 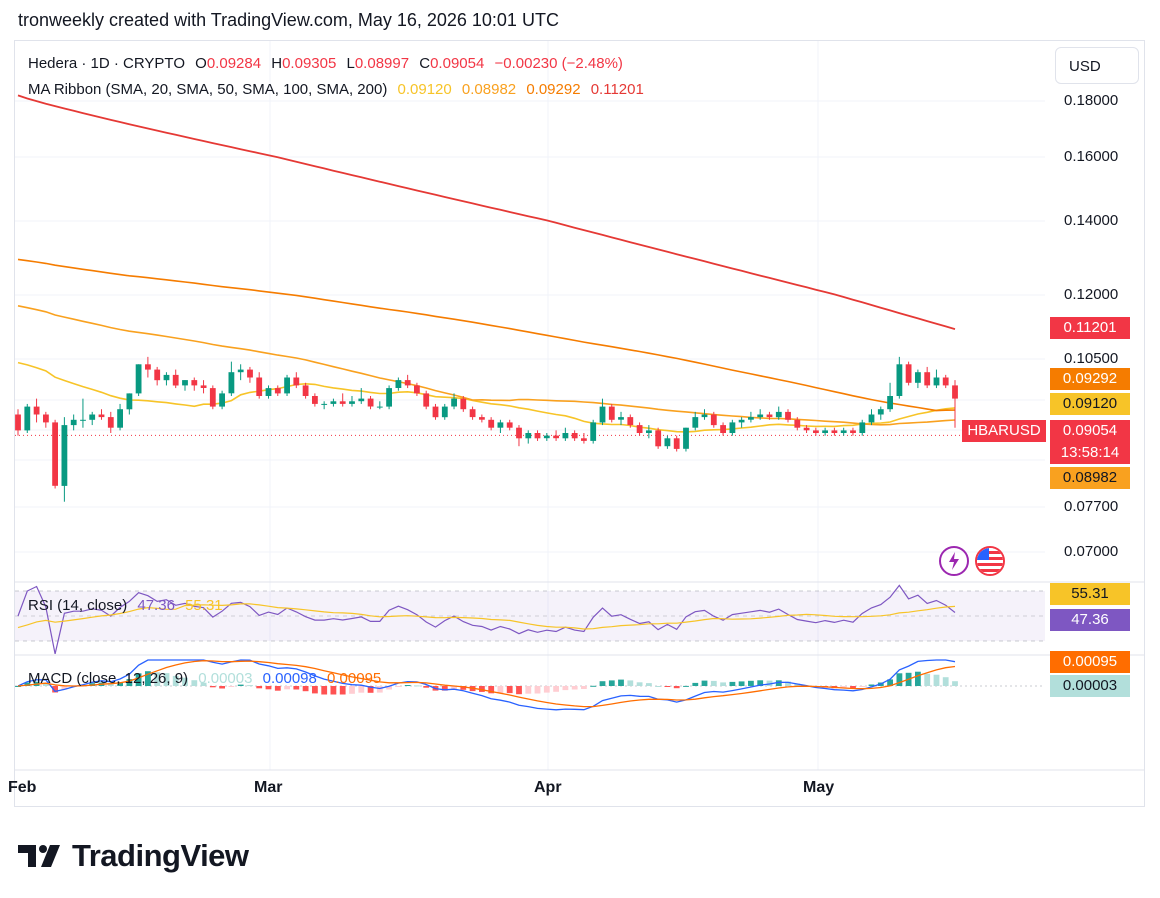 What do you see at coordinates (1090, 662) in the screenshot?
I see `macd-signal-tag: 0.00095` at bounding box center [1090, 662].